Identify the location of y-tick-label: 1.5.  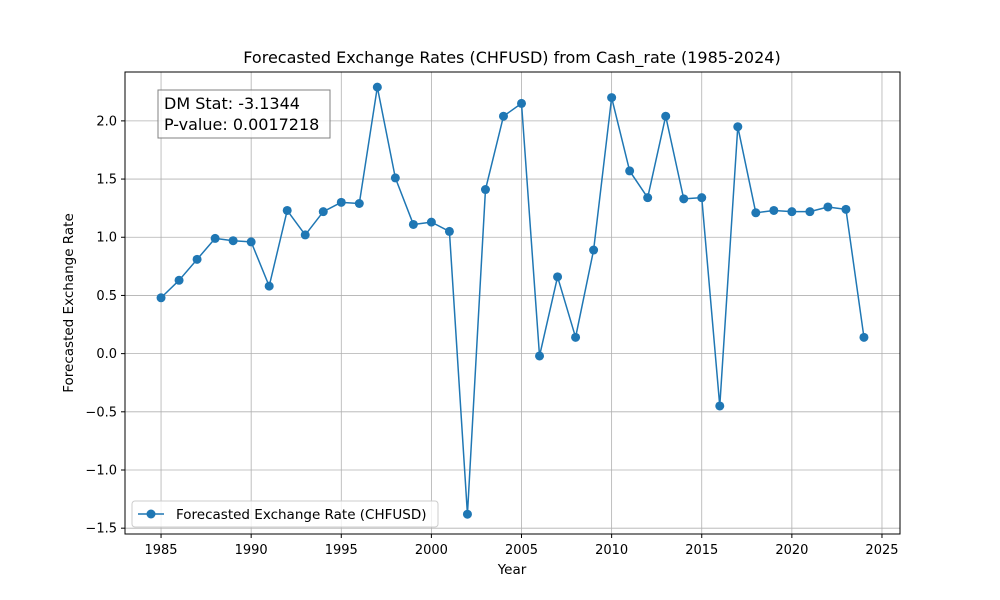
(106, 180).